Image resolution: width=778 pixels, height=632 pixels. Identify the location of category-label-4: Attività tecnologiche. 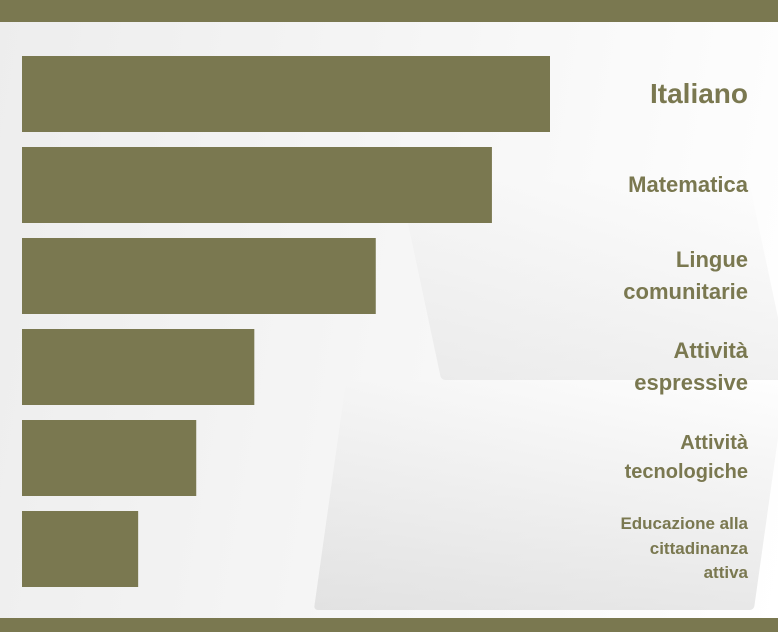
(686, 457).